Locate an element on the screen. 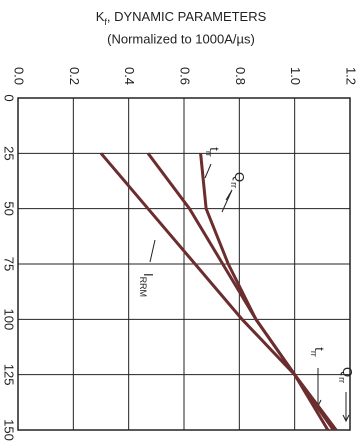  x-tick-label: 50 is located at coordinates (9, 208).